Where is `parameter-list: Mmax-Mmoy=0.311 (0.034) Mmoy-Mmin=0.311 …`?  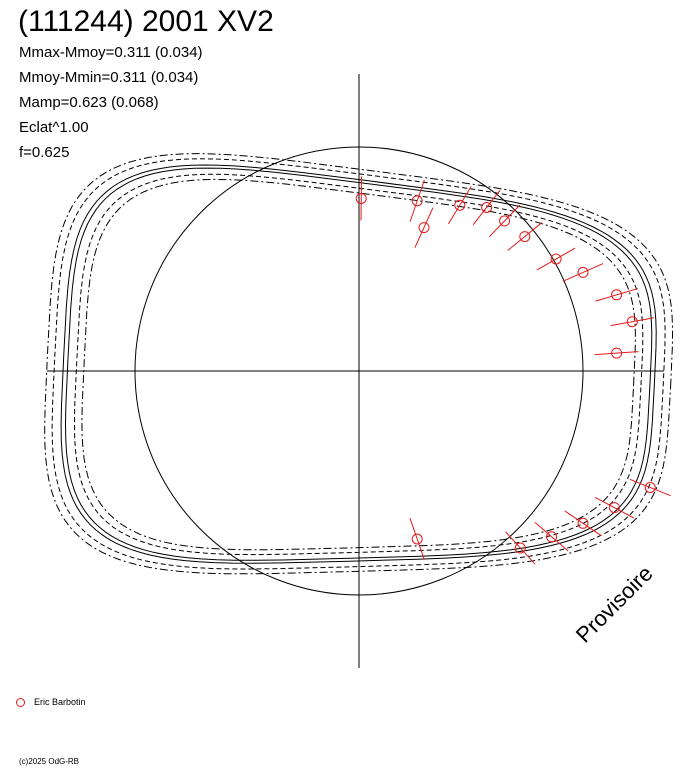 parameter-list: Mmax-Mmoy=0.311 (0.034) Mmoy-Mmin=0.311 … is located at coordinates (111, 102).